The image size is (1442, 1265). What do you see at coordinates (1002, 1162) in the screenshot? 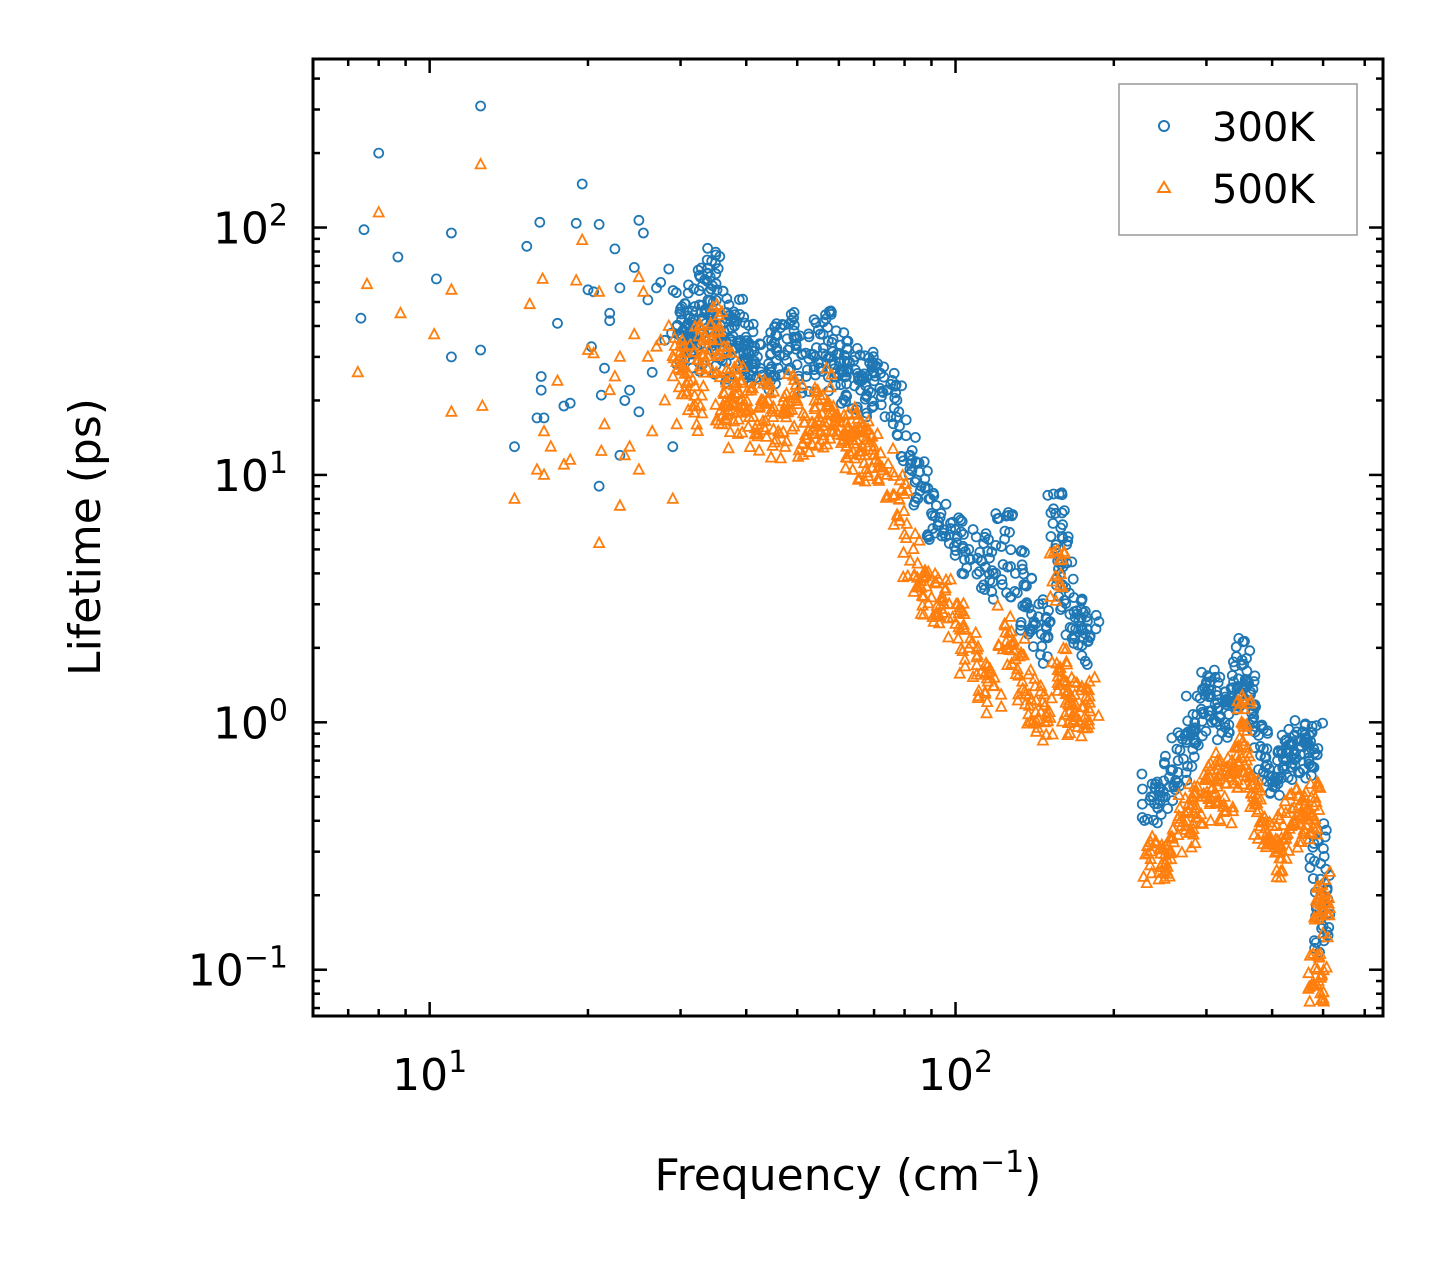
I see `x-axis-title-sup: −1` at bounding box center [1002, 1162].